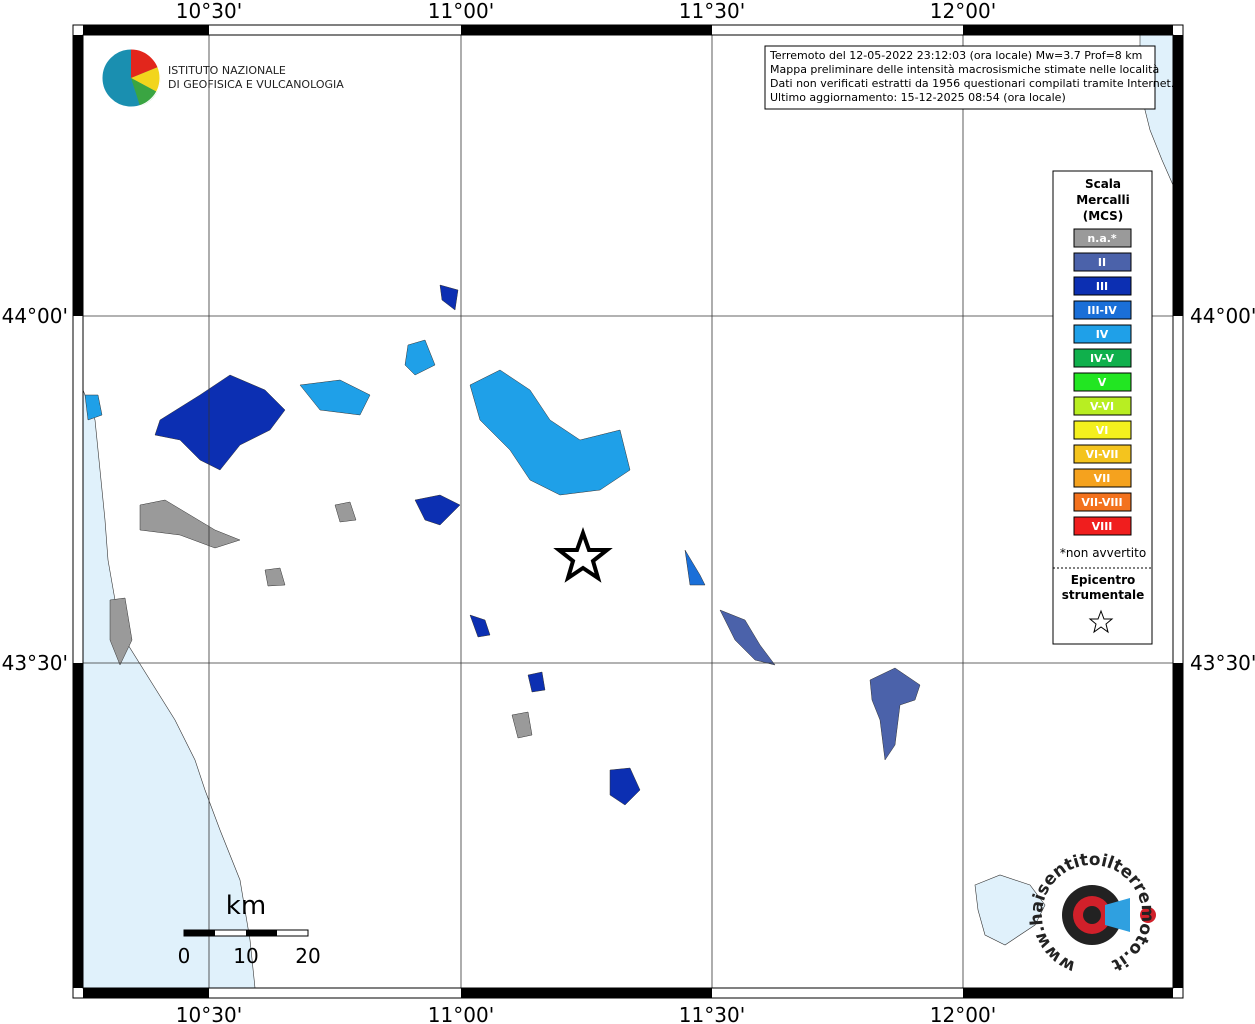  I want to click on scale-label: 0, so click(184, 956).